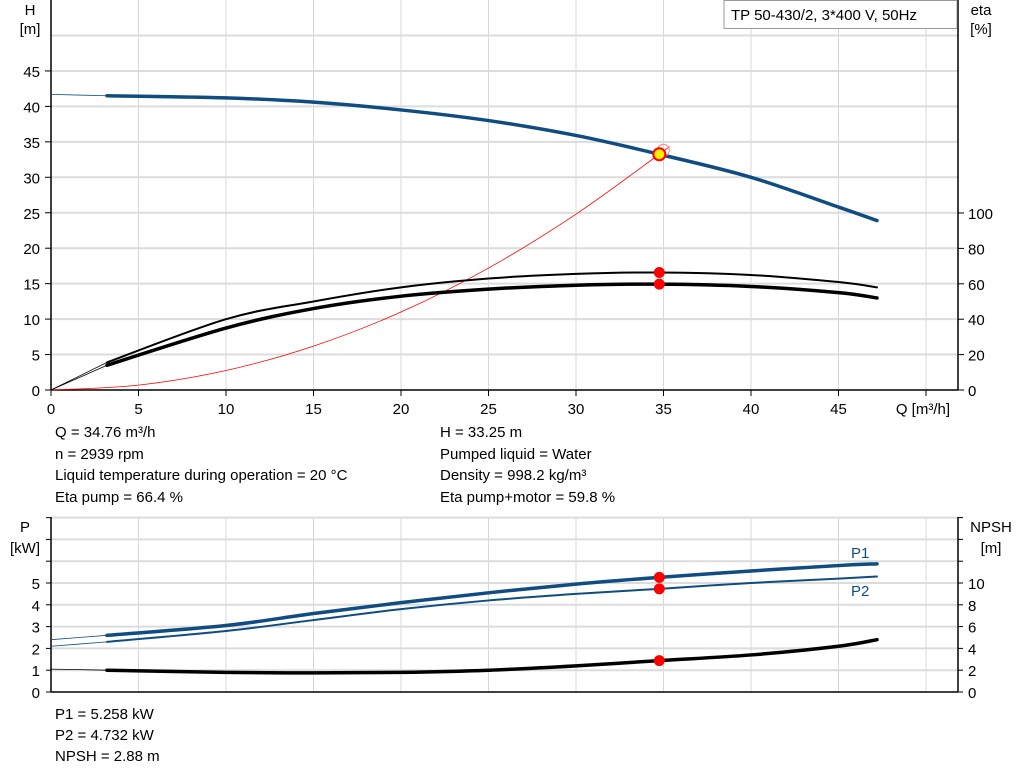 This screenshot has height=781, width=1024. Describe the element at coordinates (25, 548) in the screenshot. I see `p-axis-unit: [kW]` at that location.